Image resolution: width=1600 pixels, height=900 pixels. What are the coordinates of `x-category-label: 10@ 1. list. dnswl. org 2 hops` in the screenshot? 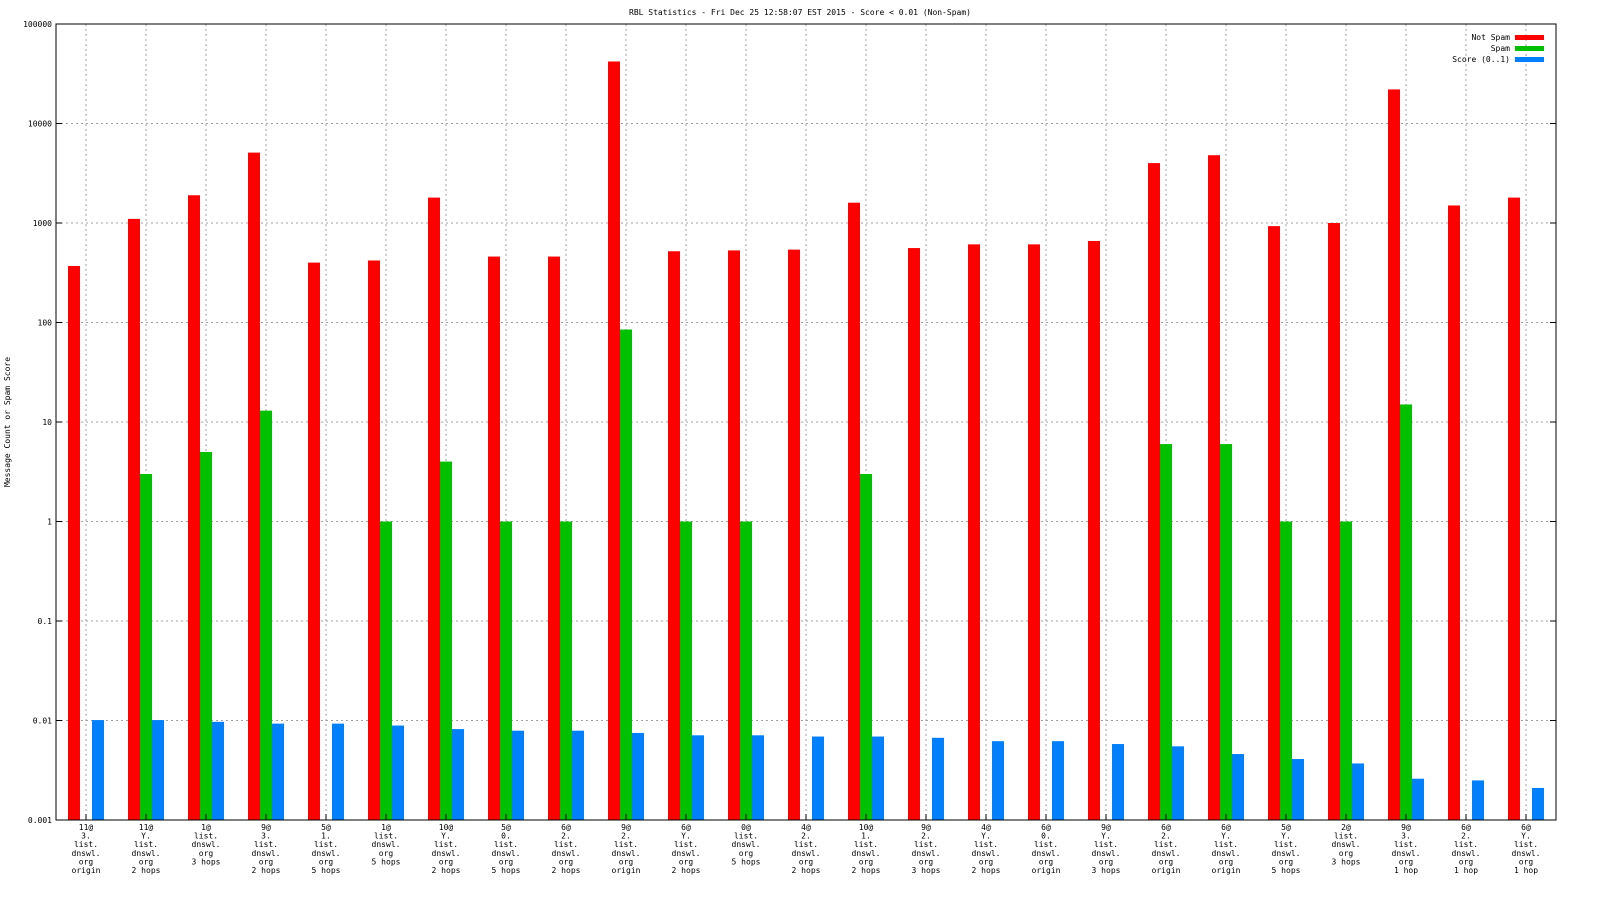 It's located at (866, 849).